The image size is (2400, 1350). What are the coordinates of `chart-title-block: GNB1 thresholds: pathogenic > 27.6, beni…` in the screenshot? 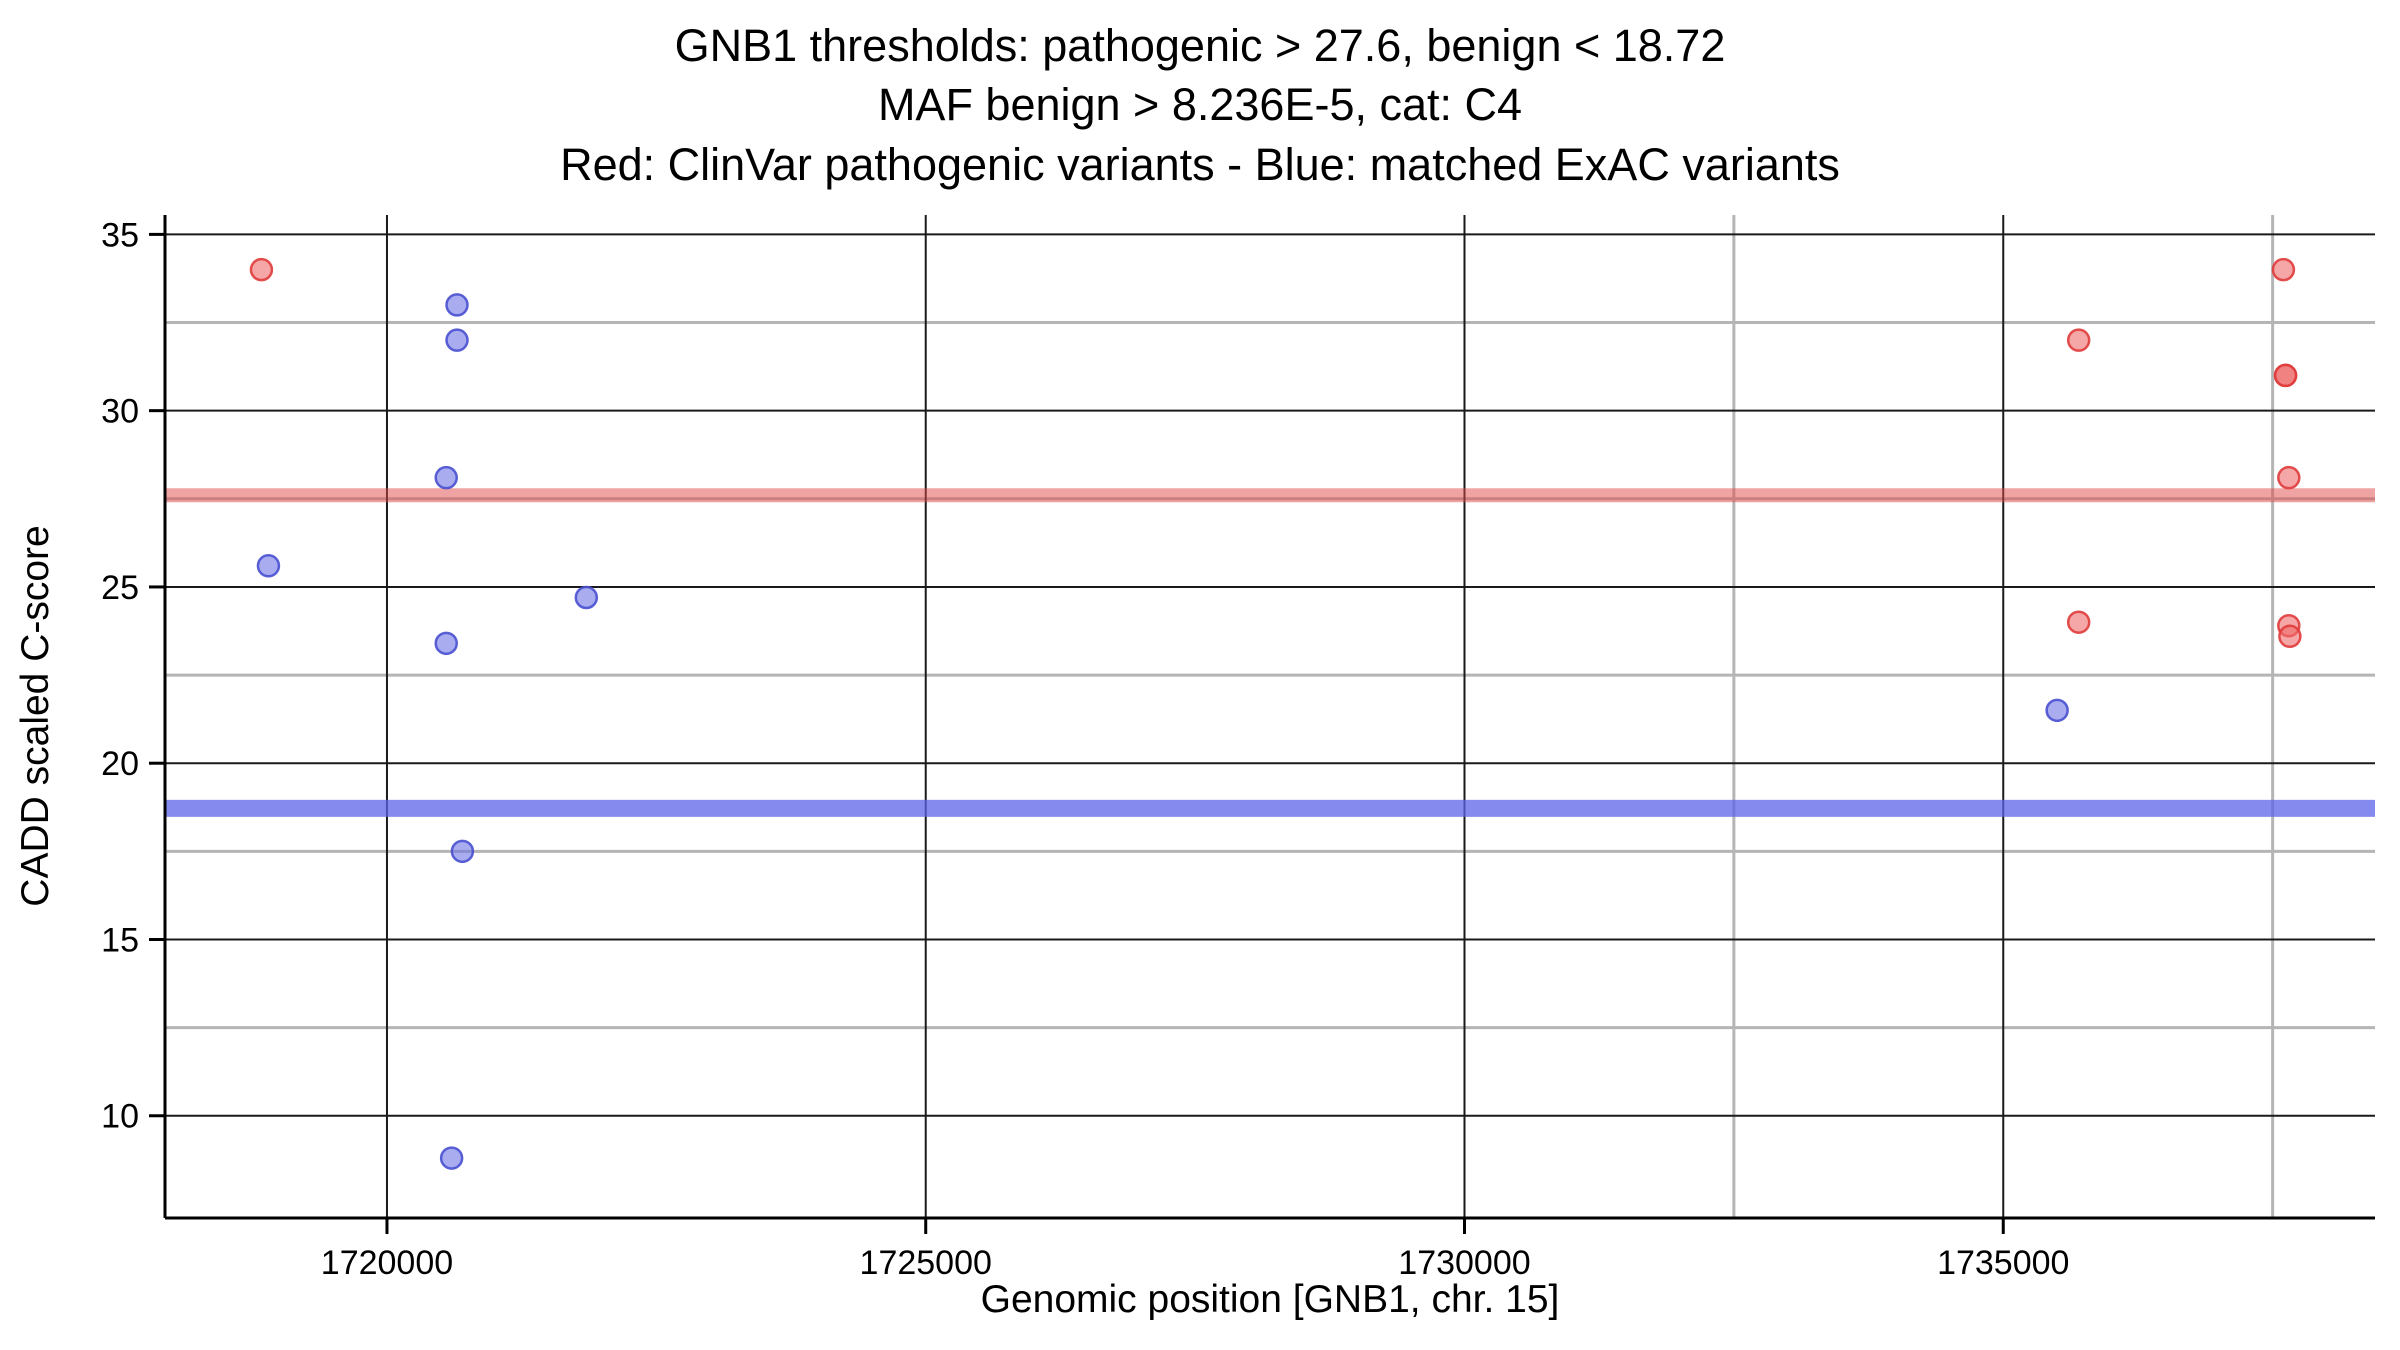 It's located at (1200, 105).